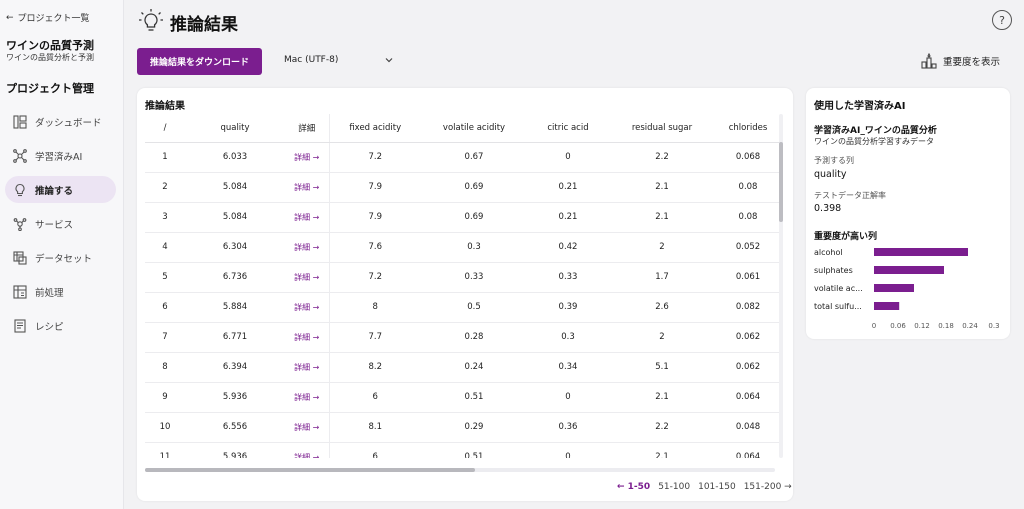 This screenshot has height=509, width=1024. Describe the element at coordinates (60, 189) in the screenshot. I see `sidebar-item-inference: 推論する` at that location.